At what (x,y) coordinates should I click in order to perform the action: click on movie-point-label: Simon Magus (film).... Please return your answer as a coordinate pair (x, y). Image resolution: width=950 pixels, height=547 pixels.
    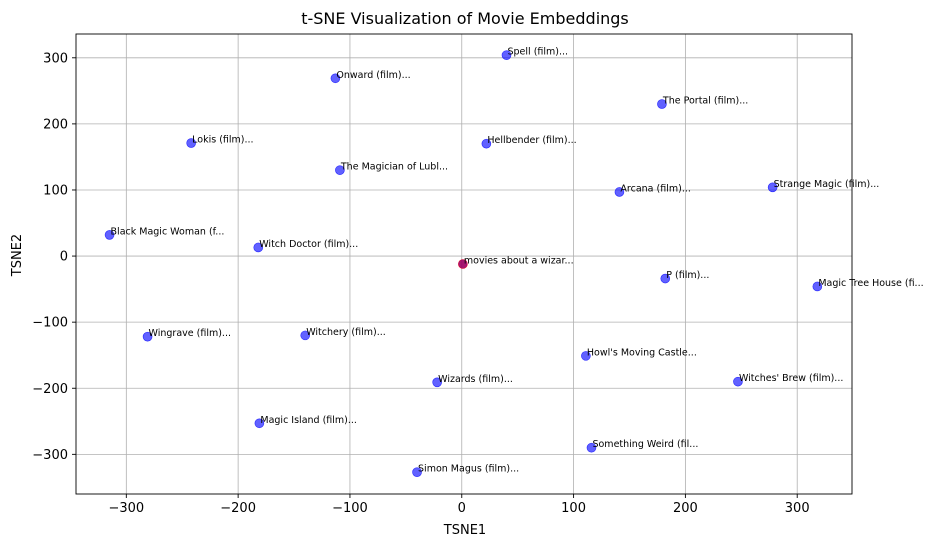
    Looking at the image, I should click on (468, 469).